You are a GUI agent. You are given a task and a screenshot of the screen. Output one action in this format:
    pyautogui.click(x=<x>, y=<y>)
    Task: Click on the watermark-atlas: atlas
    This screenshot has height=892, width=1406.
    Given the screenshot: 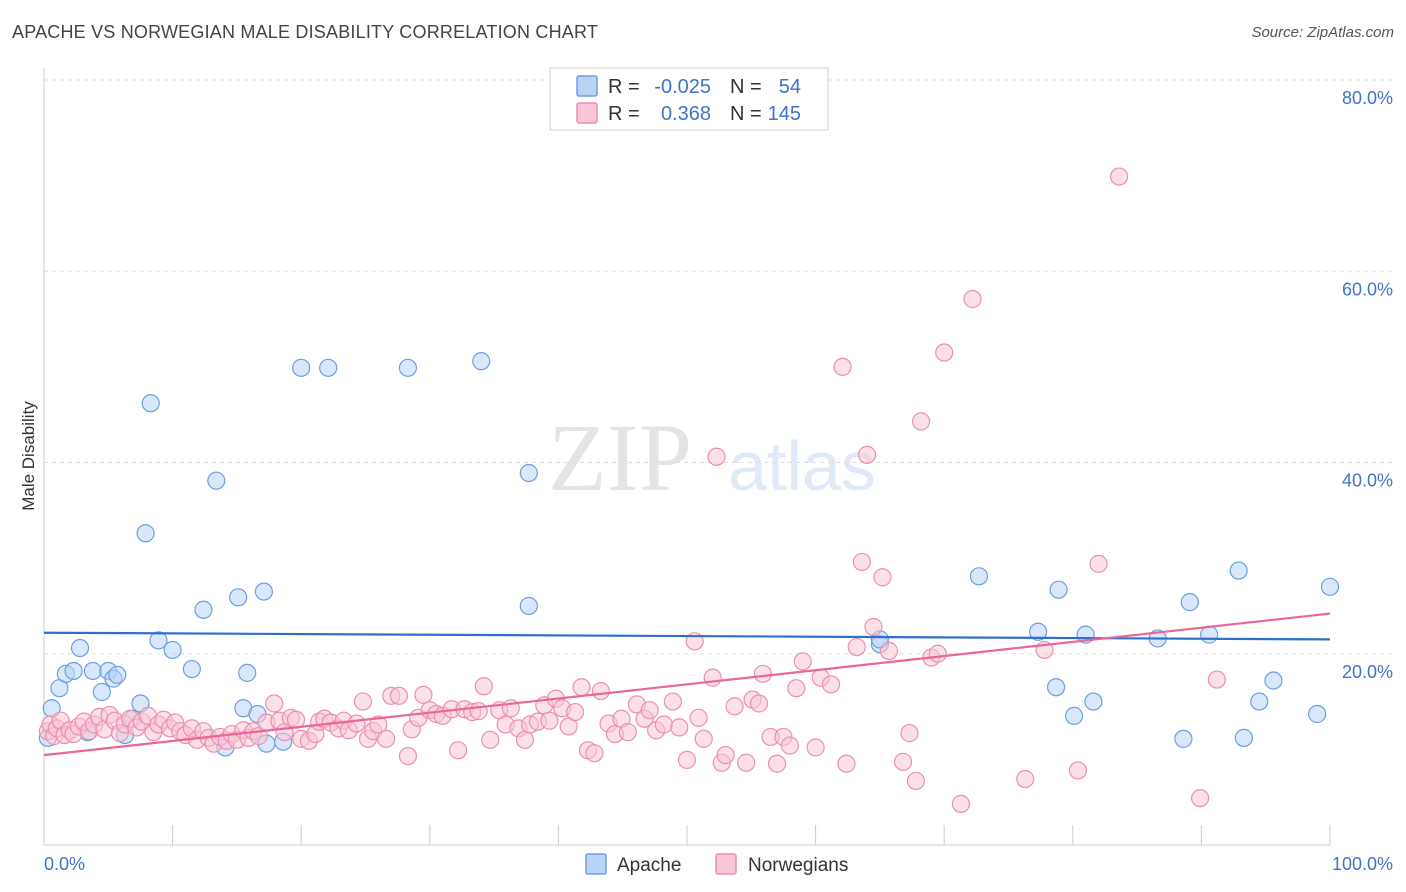 What is the action you would take?
    pyautogui.click(x=802, y=466)
    